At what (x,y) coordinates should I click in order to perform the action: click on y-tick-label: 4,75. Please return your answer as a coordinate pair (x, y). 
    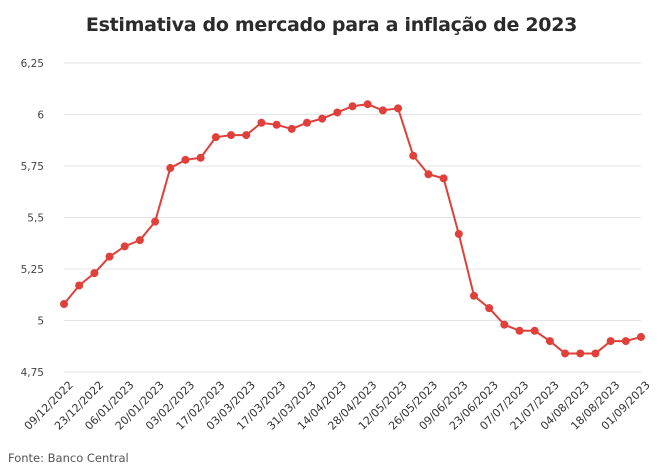
    Looking at the image, I should click on (32, 373).